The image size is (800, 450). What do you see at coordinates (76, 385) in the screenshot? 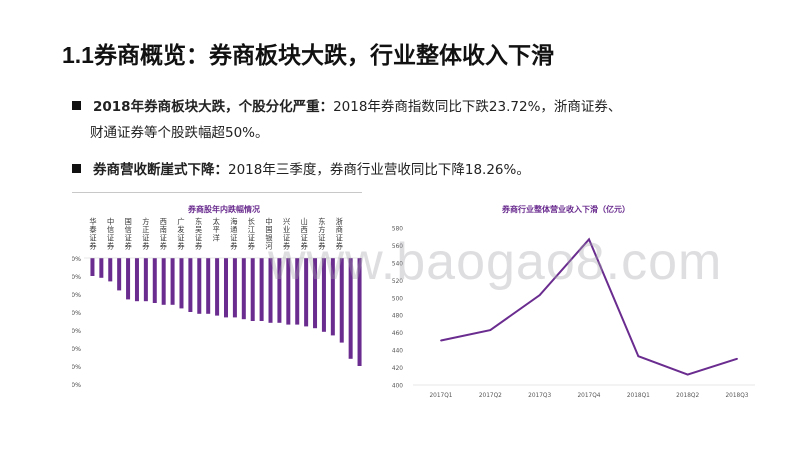
I see `bar-y-tick-label: -70%` at bounding box center [76, 385].